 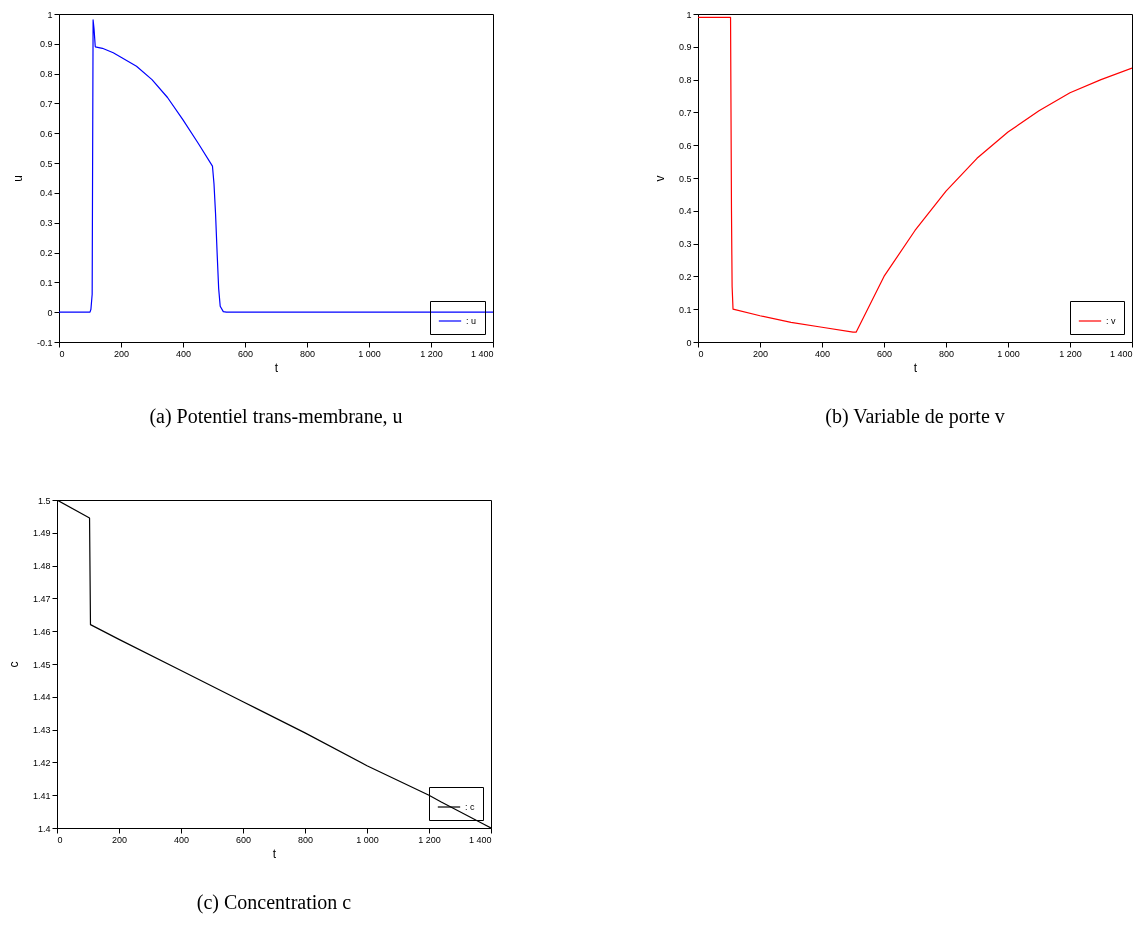 What do you see at coordinates (44, 342) in the screenshot?
I see `y-tick-label: -0.1` at bounding box center [44, 342].